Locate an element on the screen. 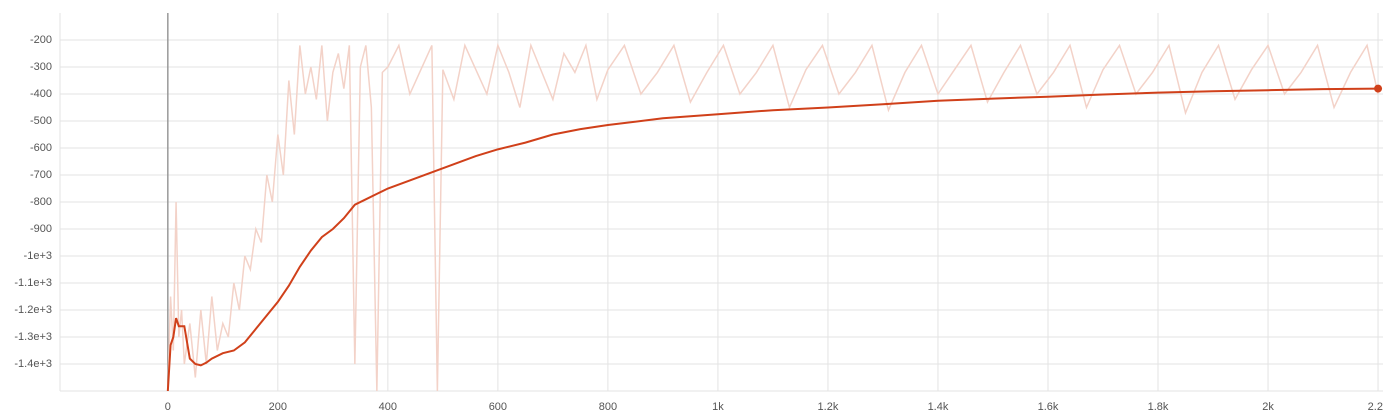  end-point is located at coordinates (1378, 88).